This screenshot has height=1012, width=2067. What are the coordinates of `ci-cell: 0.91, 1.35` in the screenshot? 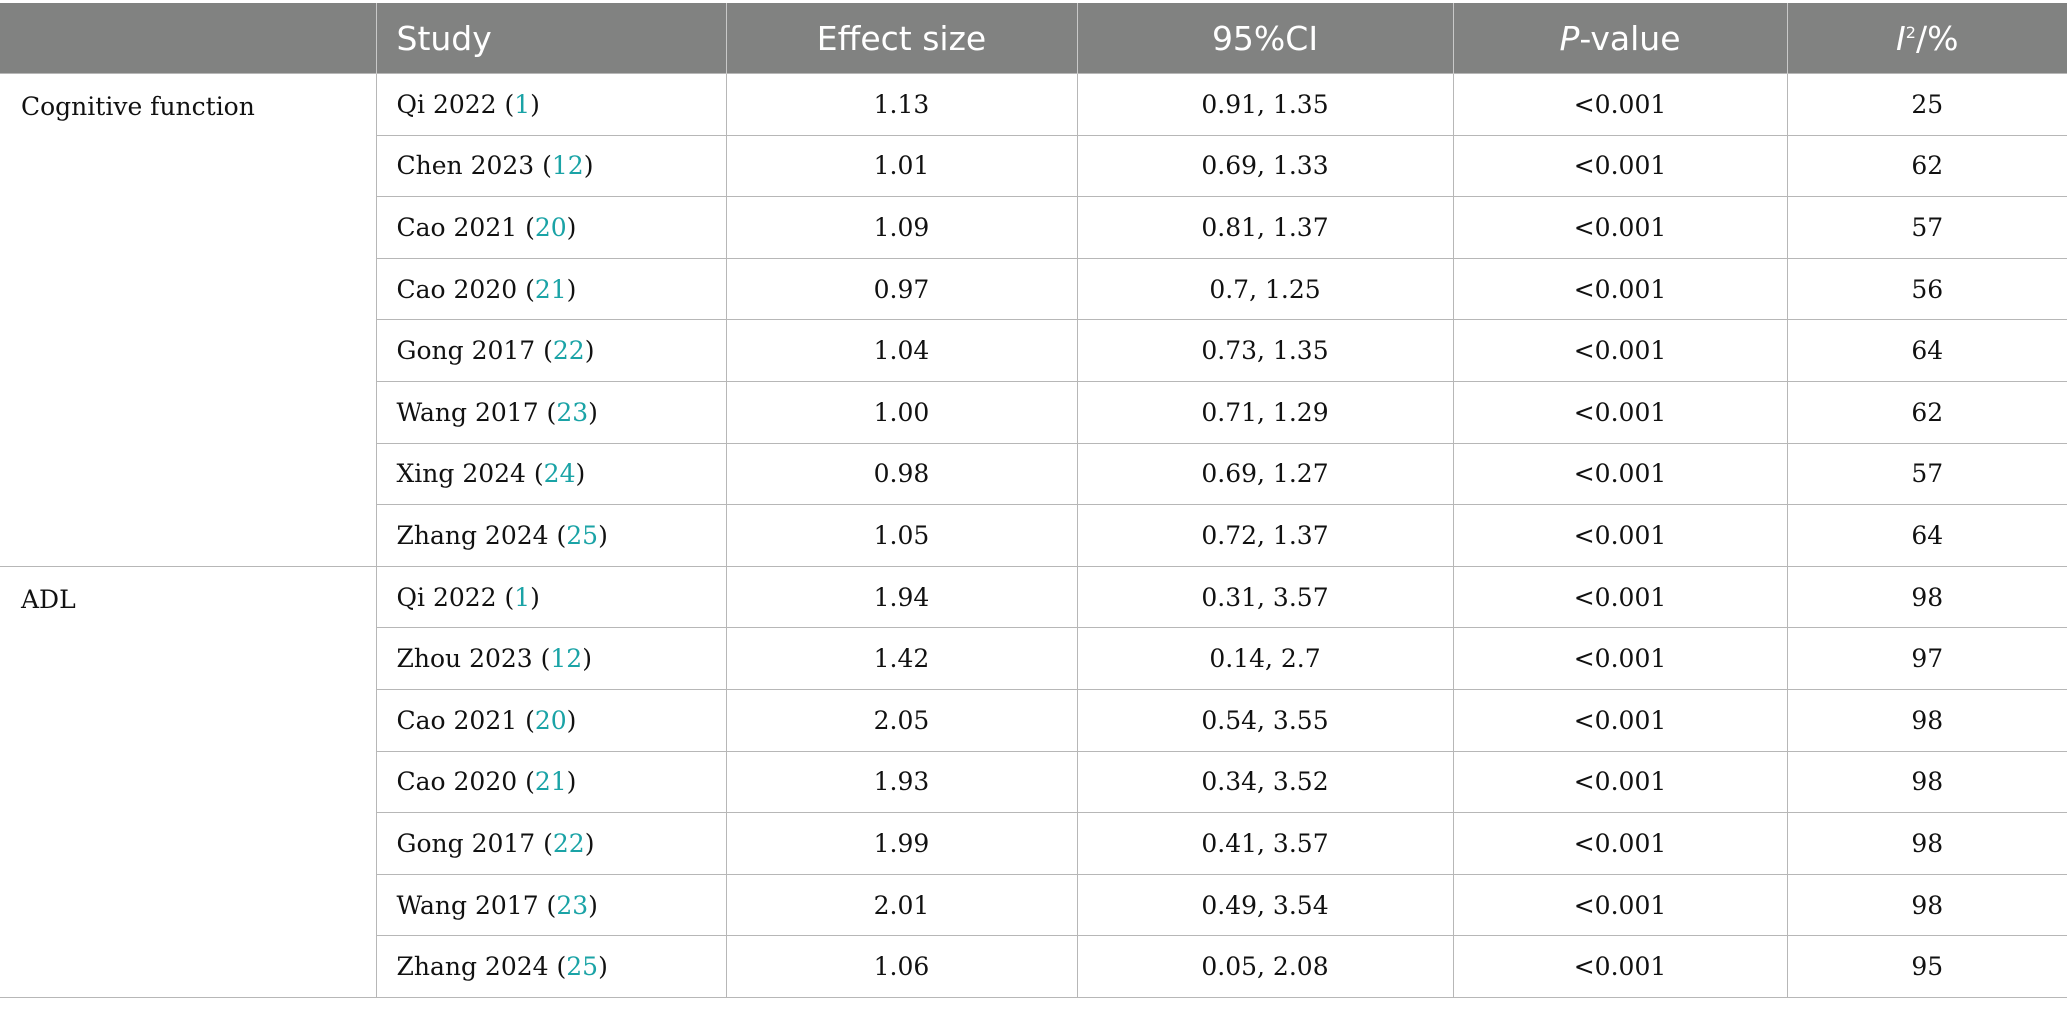 It's located at (1265, 104).